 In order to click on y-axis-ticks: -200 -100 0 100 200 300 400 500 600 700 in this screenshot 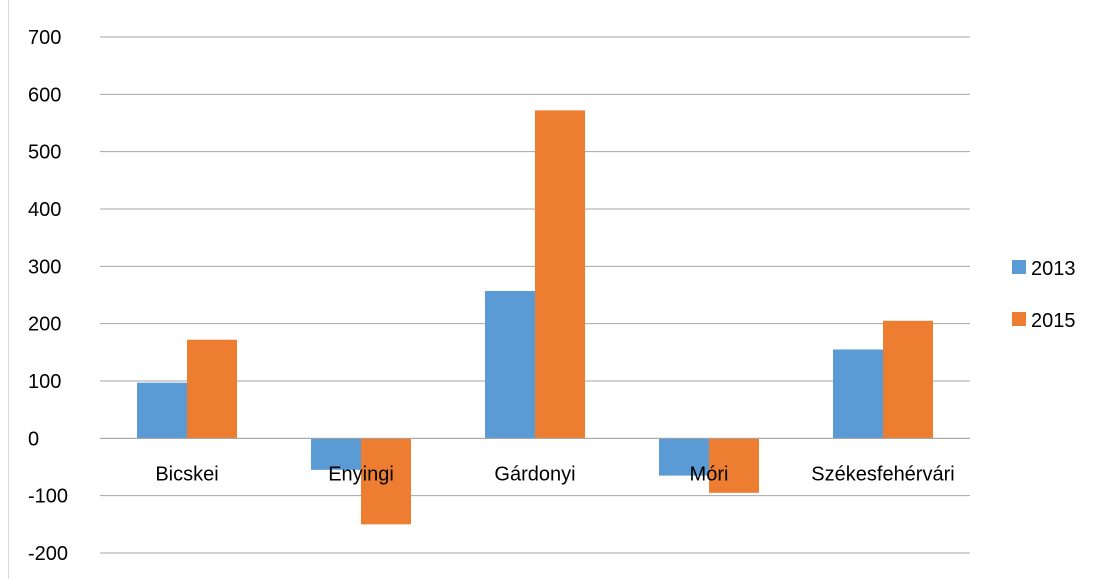, I will do `click(48, 296)`.